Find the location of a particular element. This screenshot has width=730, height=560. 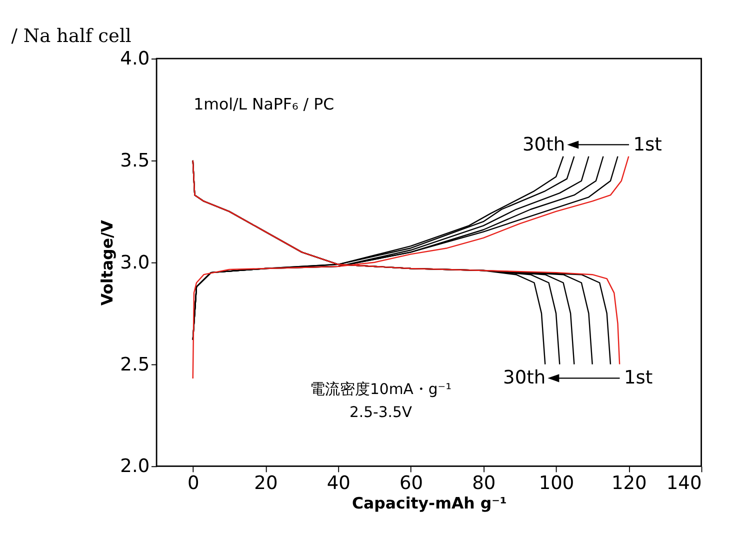

y-tick-label: 3.5 is located at coordinates (135, 161).